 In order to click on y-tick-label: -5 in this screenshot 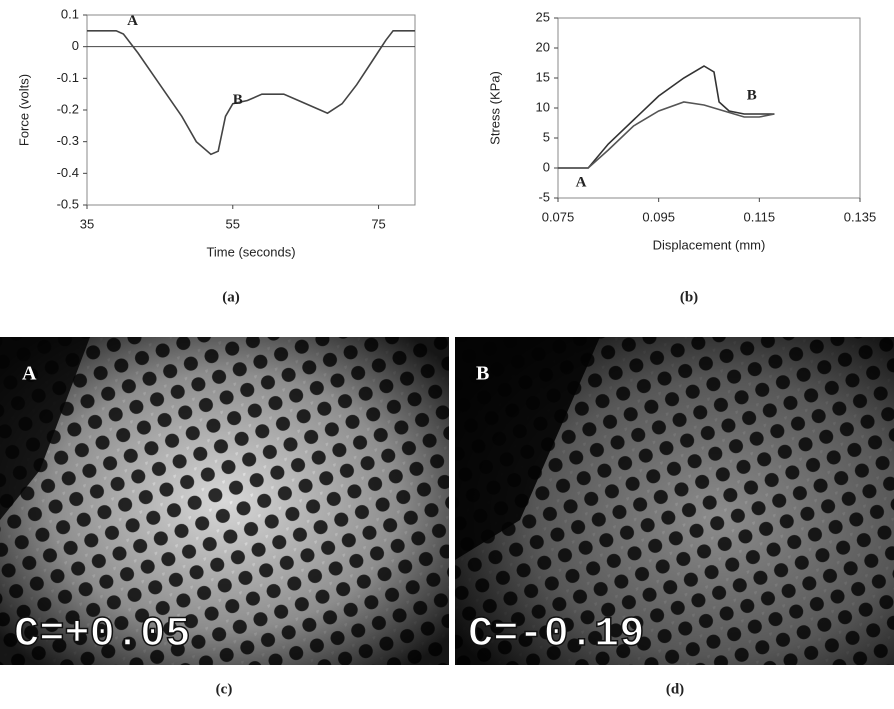, I will do `click(544, 196)`.